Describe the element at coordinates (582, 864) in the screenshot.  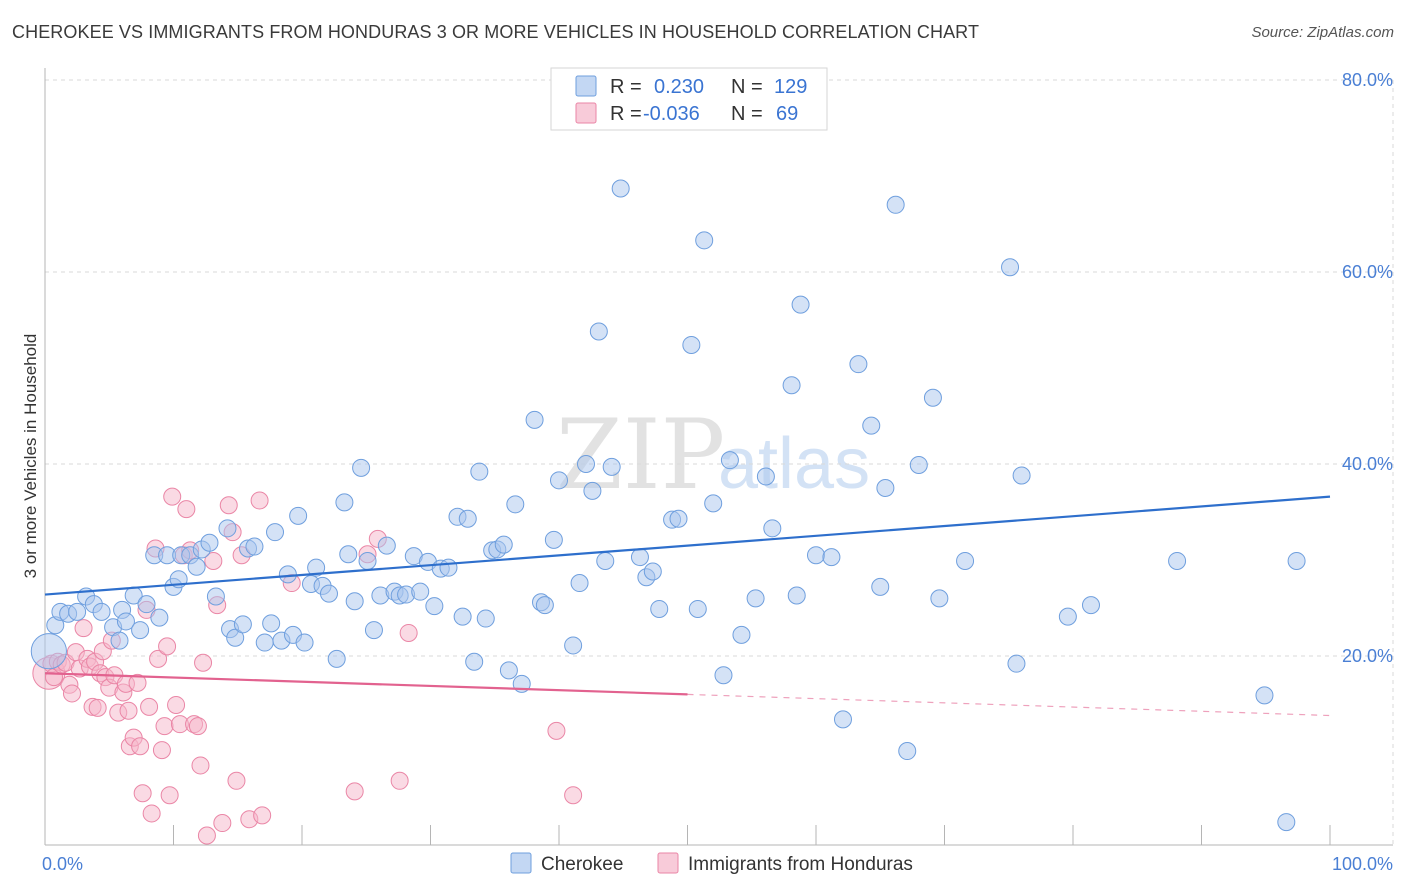
I see `bottom-legend-cherokee: Cherokee` at that location.